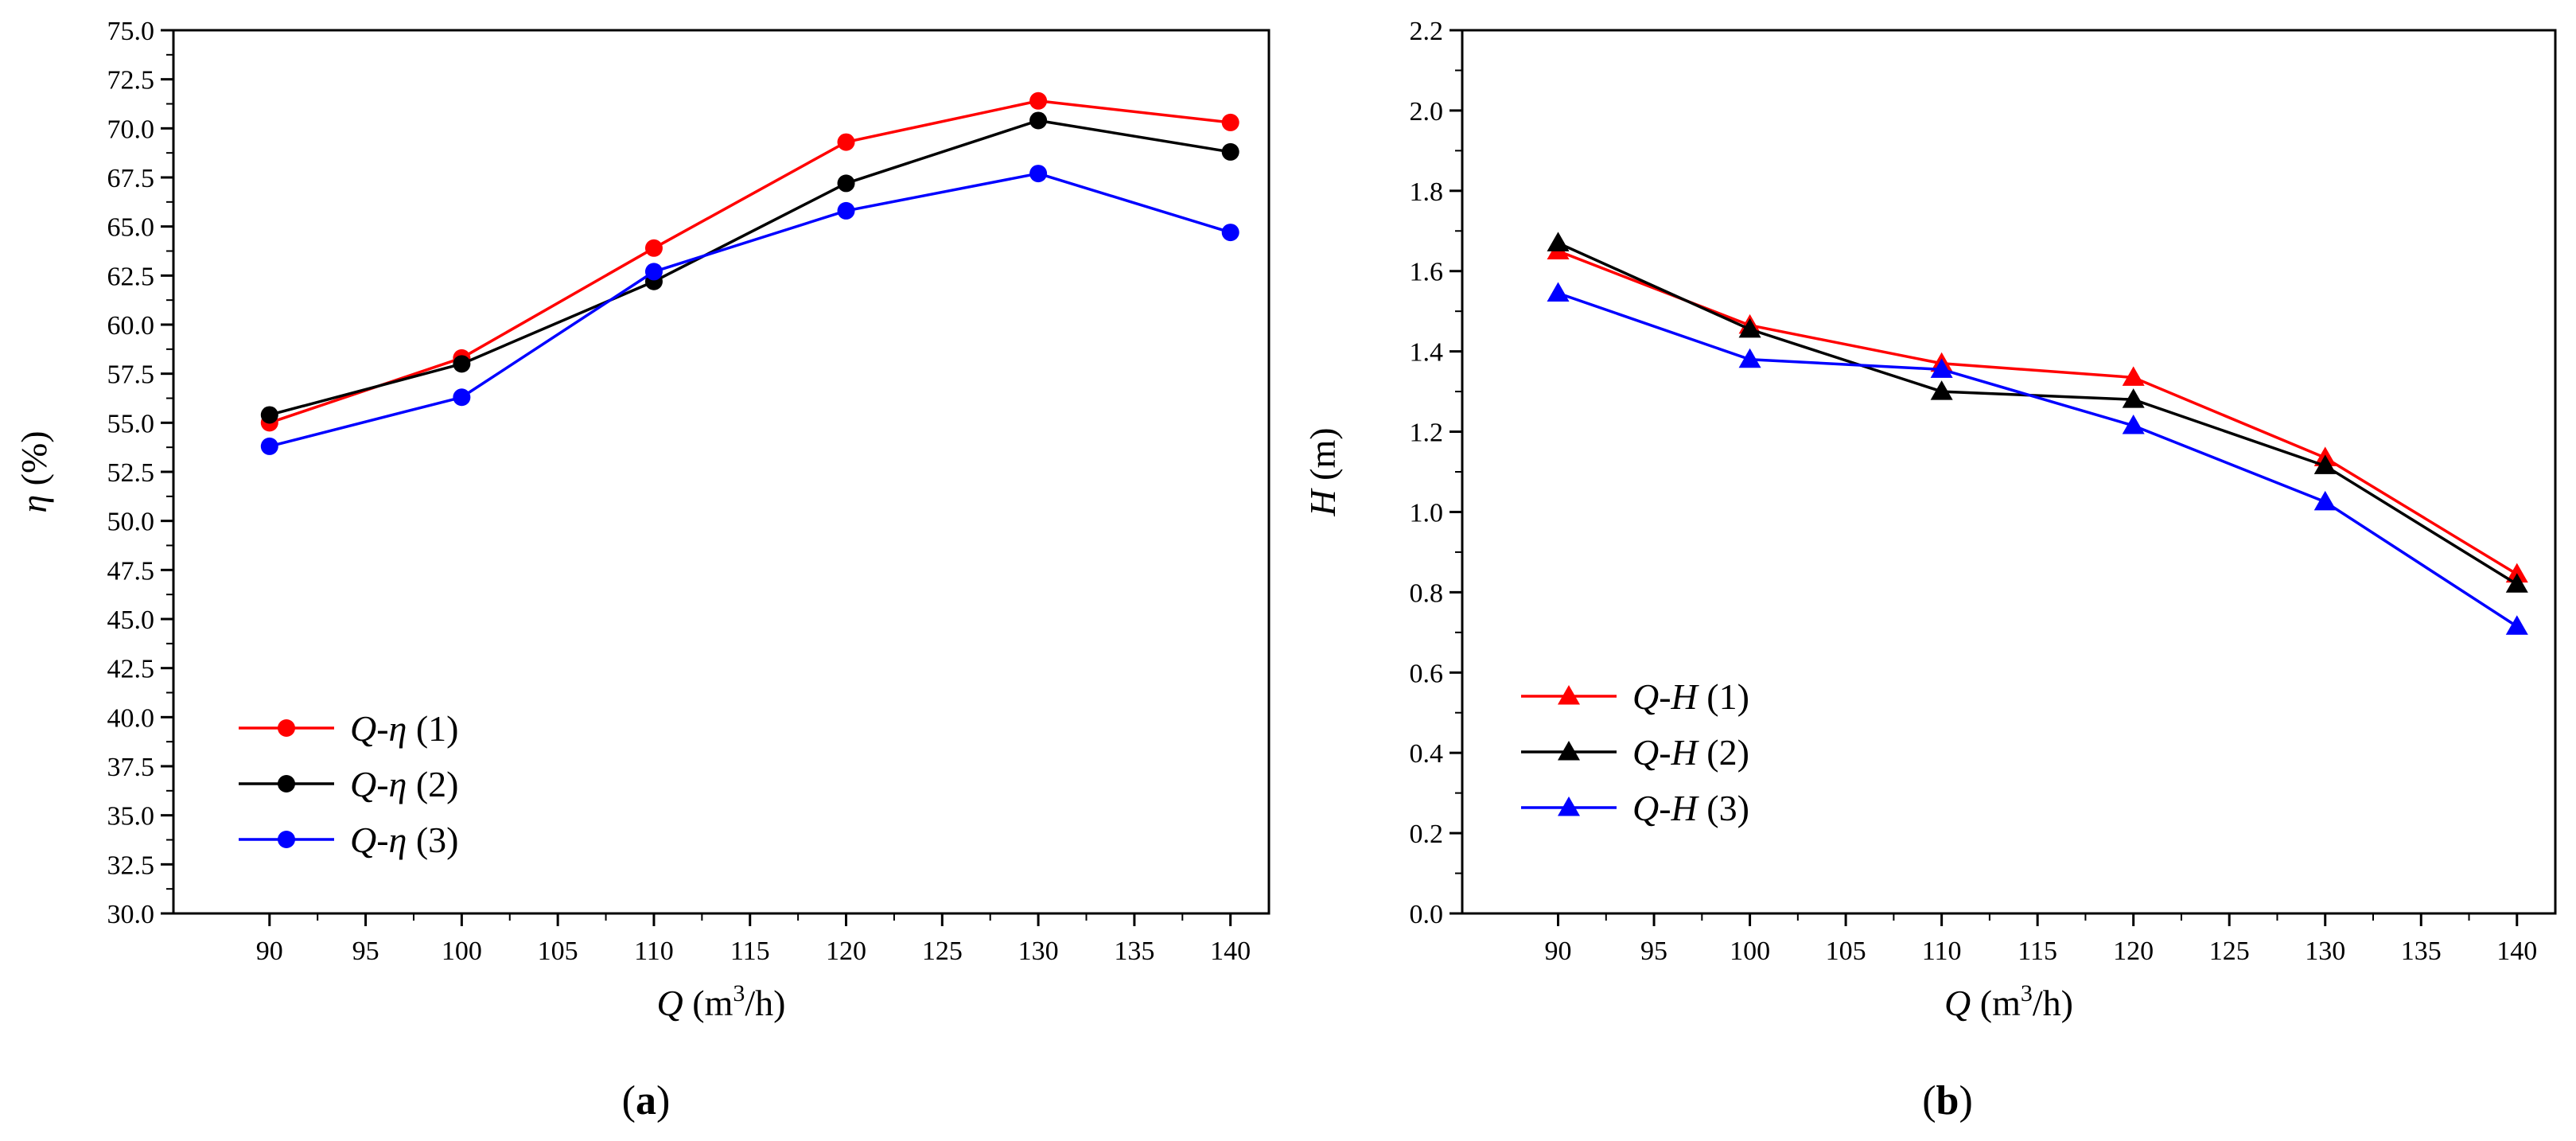  I want to click on legend-label: Q-η (1), so click(405, 728).